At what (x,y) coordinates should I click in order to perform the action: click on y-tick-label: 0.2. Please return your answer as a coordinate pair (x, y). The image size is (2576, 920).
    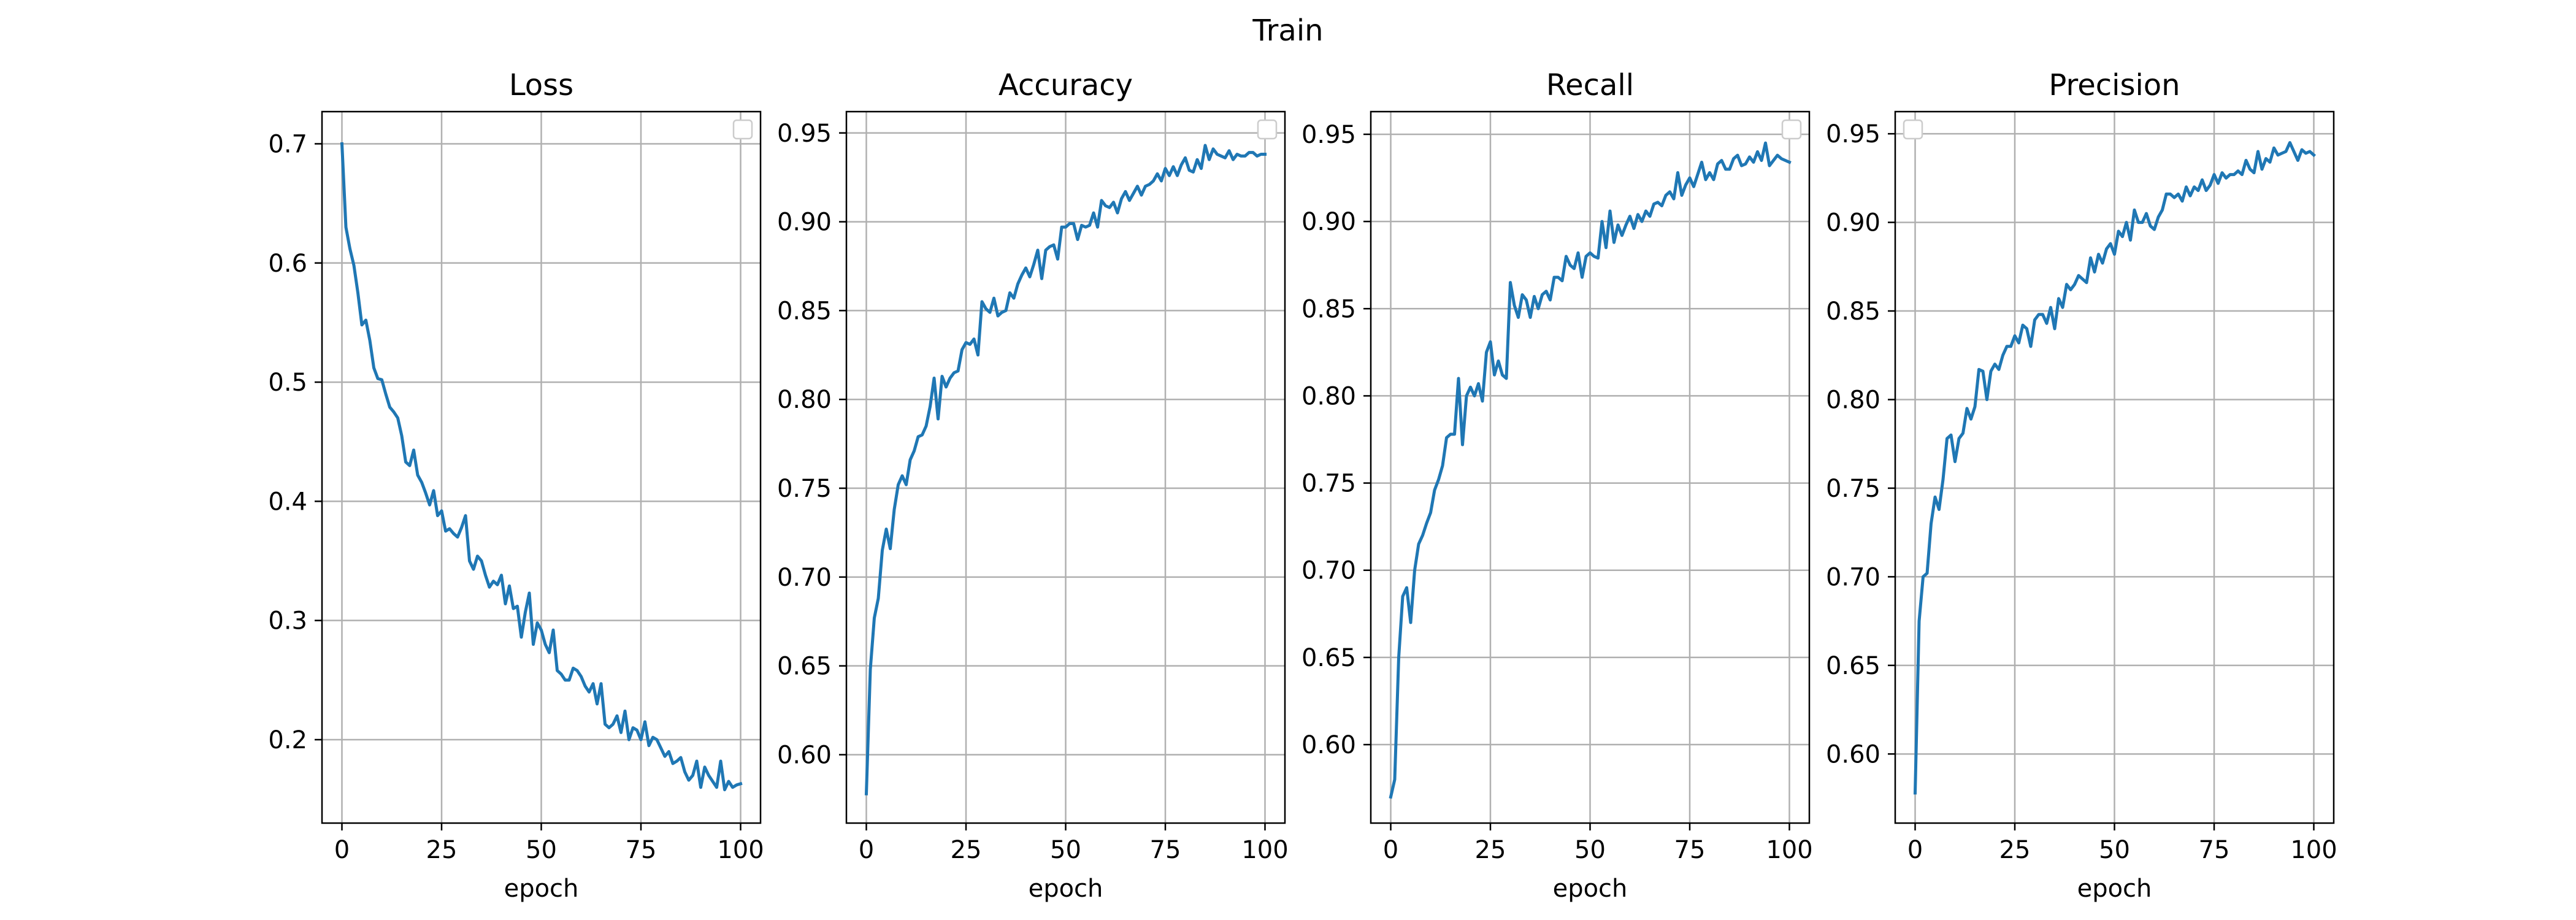
    Looking at the image, I should click on (287, 740).